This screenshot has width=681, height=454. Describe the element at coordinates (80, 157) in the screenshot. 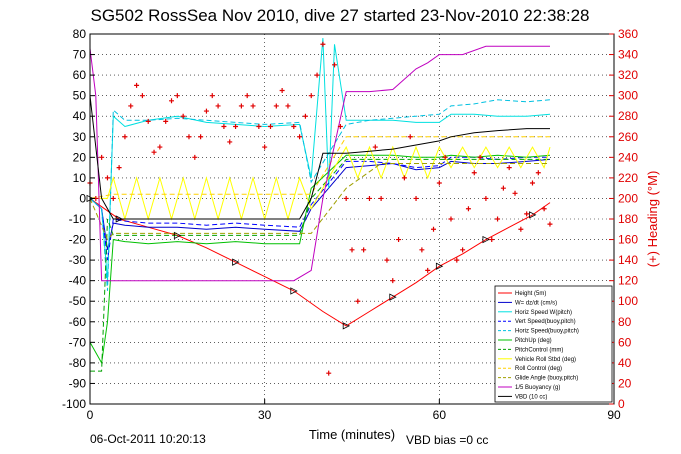

I see `y-tick-label: 20` at that location.